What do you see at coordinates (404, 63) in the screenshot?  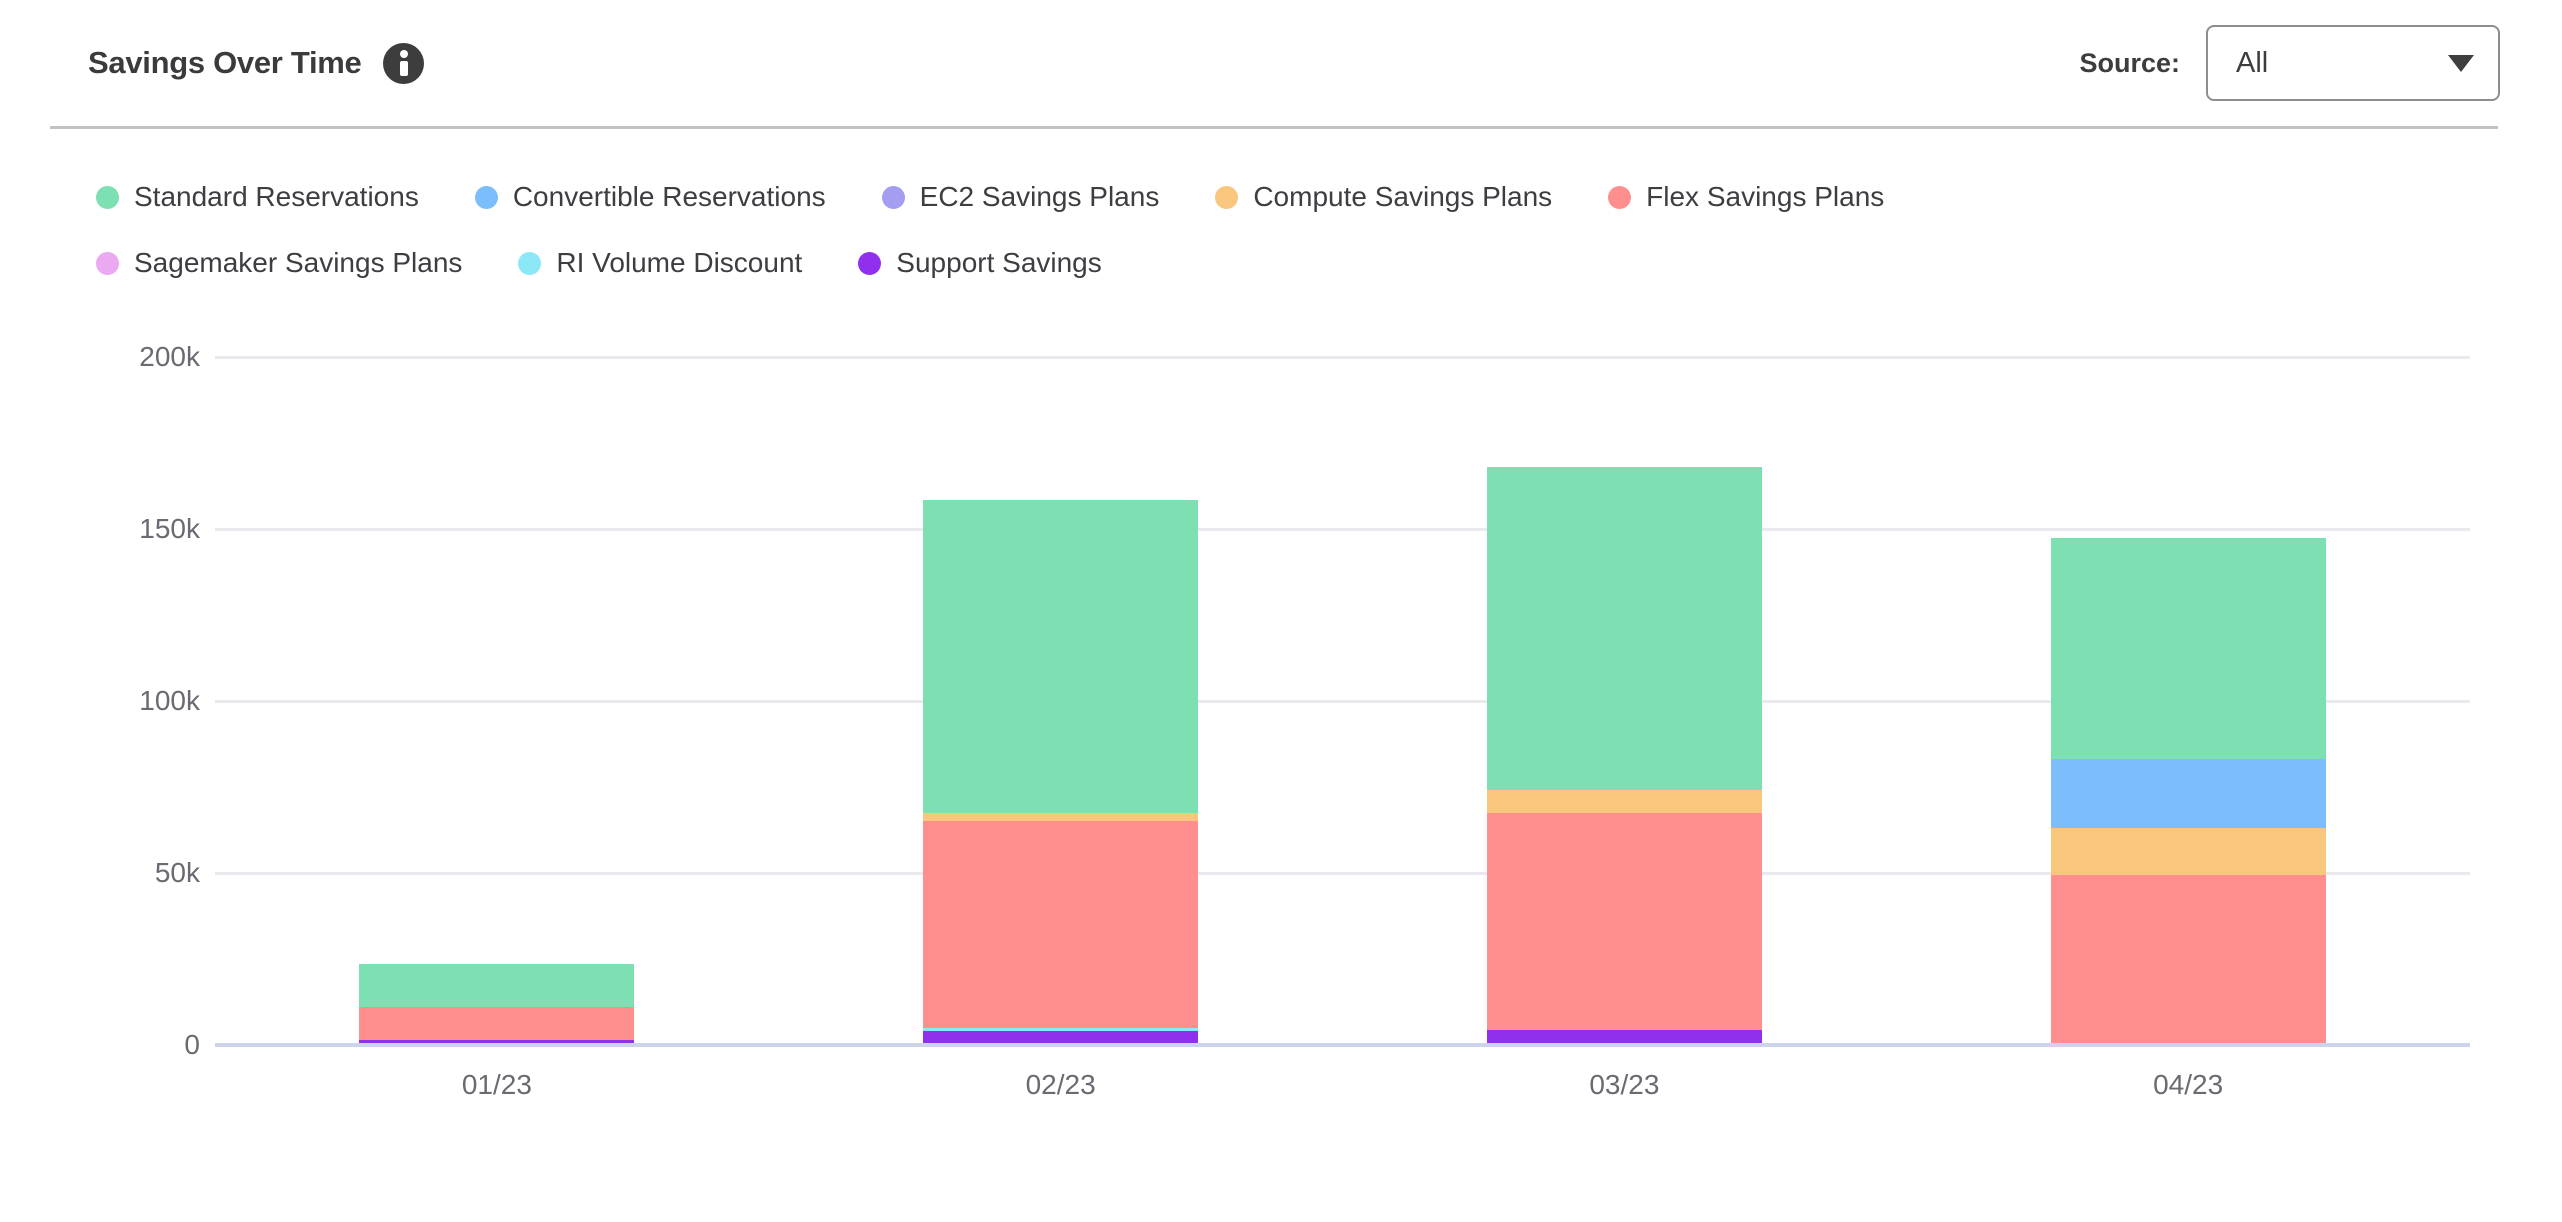 I see `info-icon` at bounding box center [404, 63].